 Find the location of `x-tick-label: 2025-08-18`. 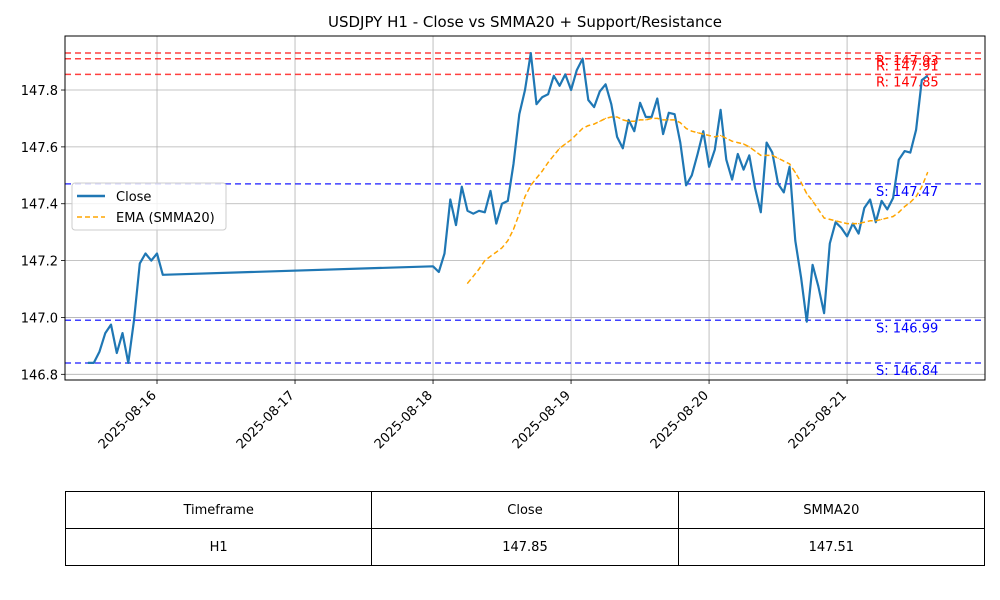

x-tick-label: 2025-08-18 is located at coordinates (404, 420).